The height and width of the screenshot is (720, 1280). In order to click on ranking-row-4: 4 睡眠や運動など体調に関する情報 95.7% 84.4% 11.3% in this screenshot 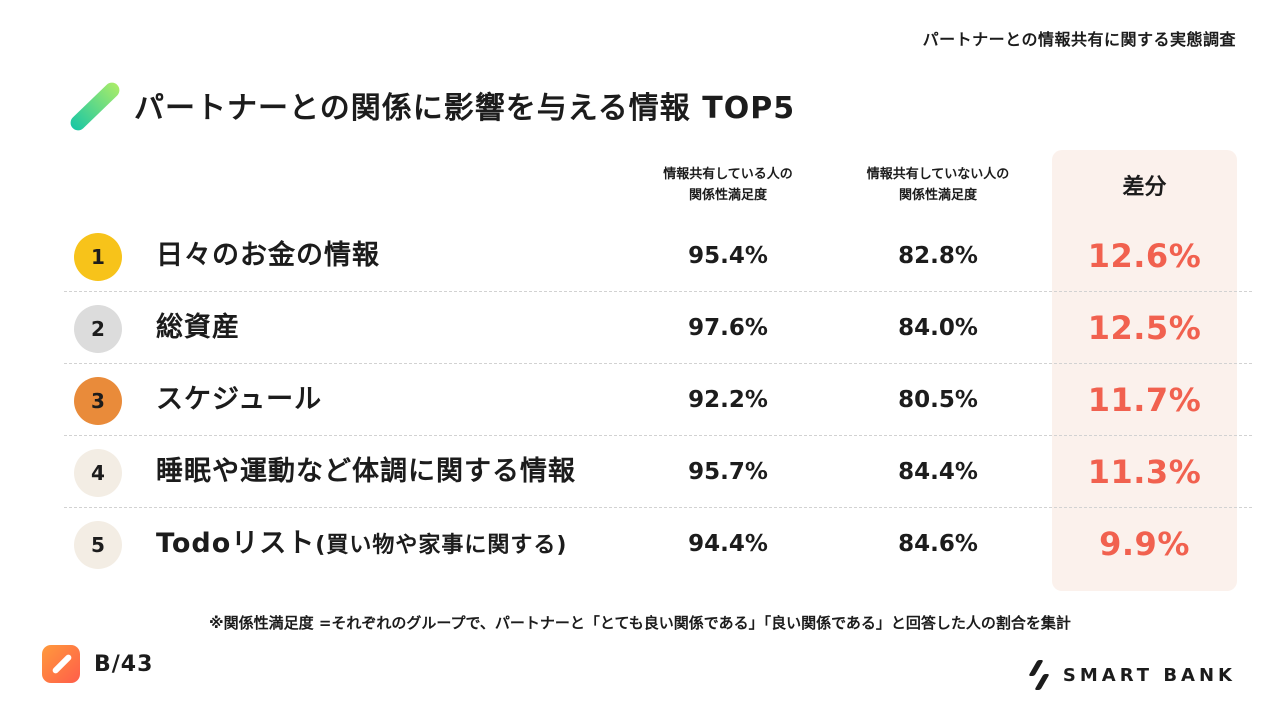, I will do `click(658, 472)`.